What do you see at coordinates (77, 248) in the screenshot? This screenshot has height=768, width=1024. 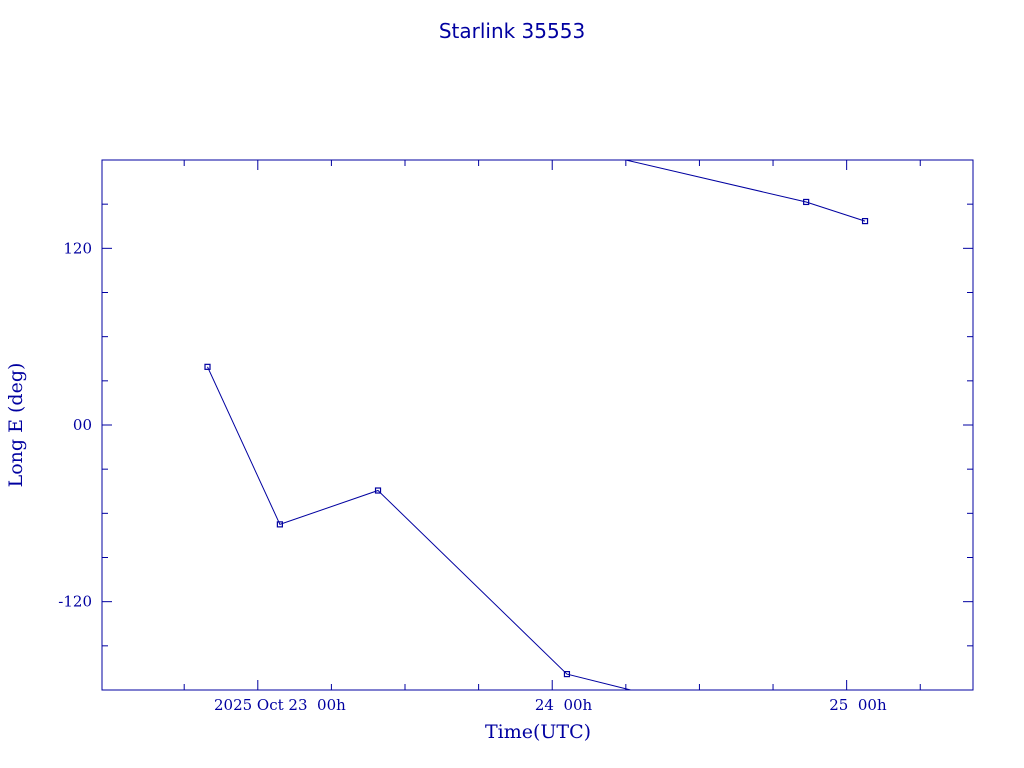 I see `y-tick-label: 120` at bounding box center [77, 248].